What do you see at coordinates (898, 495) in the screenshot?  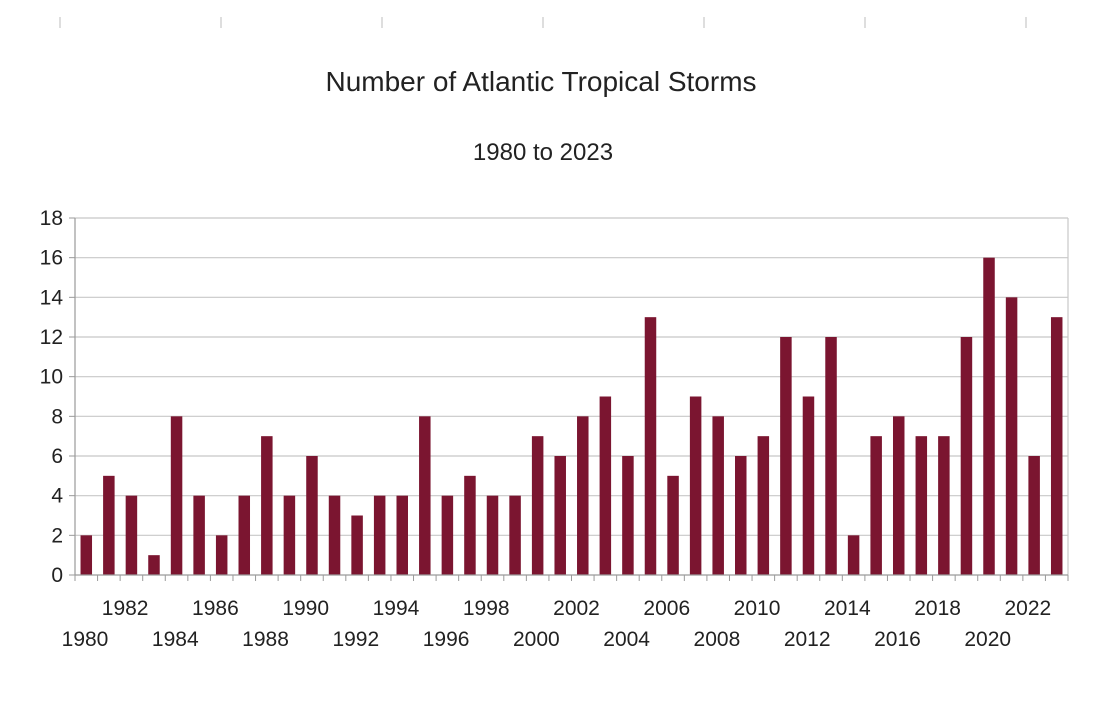 I see `bar-2016` at bounding box center [898, 495].